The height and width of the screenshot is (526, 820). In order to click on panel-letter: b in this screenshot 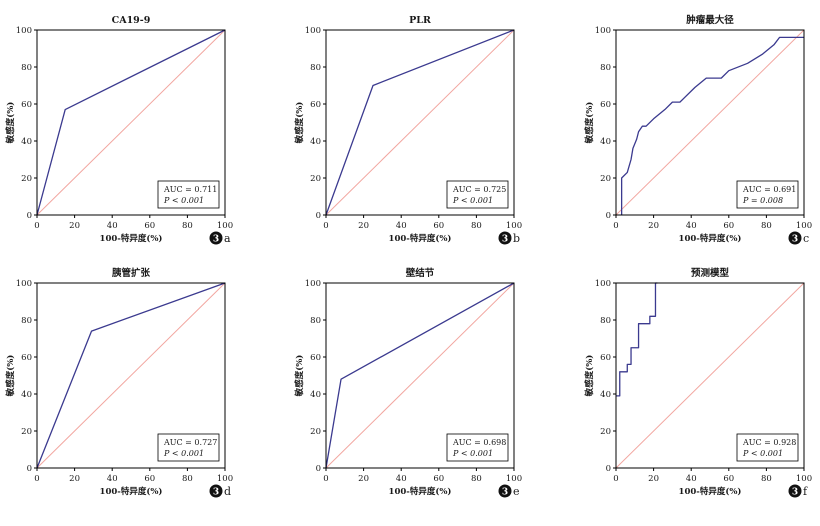, I will do `click(516, 238)`.